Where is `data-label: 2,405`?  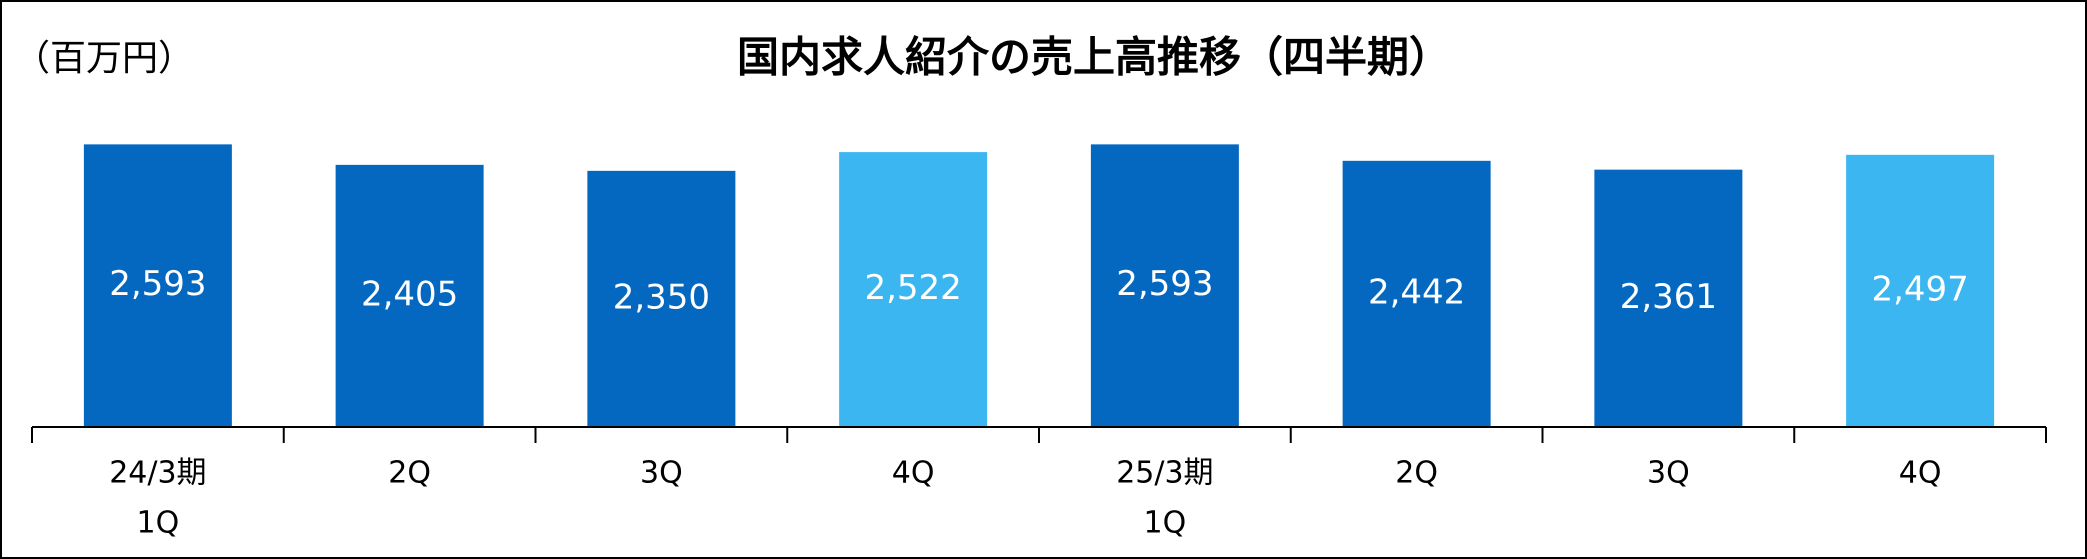
data-label: 2,405 is located at coordinates (409, 294).